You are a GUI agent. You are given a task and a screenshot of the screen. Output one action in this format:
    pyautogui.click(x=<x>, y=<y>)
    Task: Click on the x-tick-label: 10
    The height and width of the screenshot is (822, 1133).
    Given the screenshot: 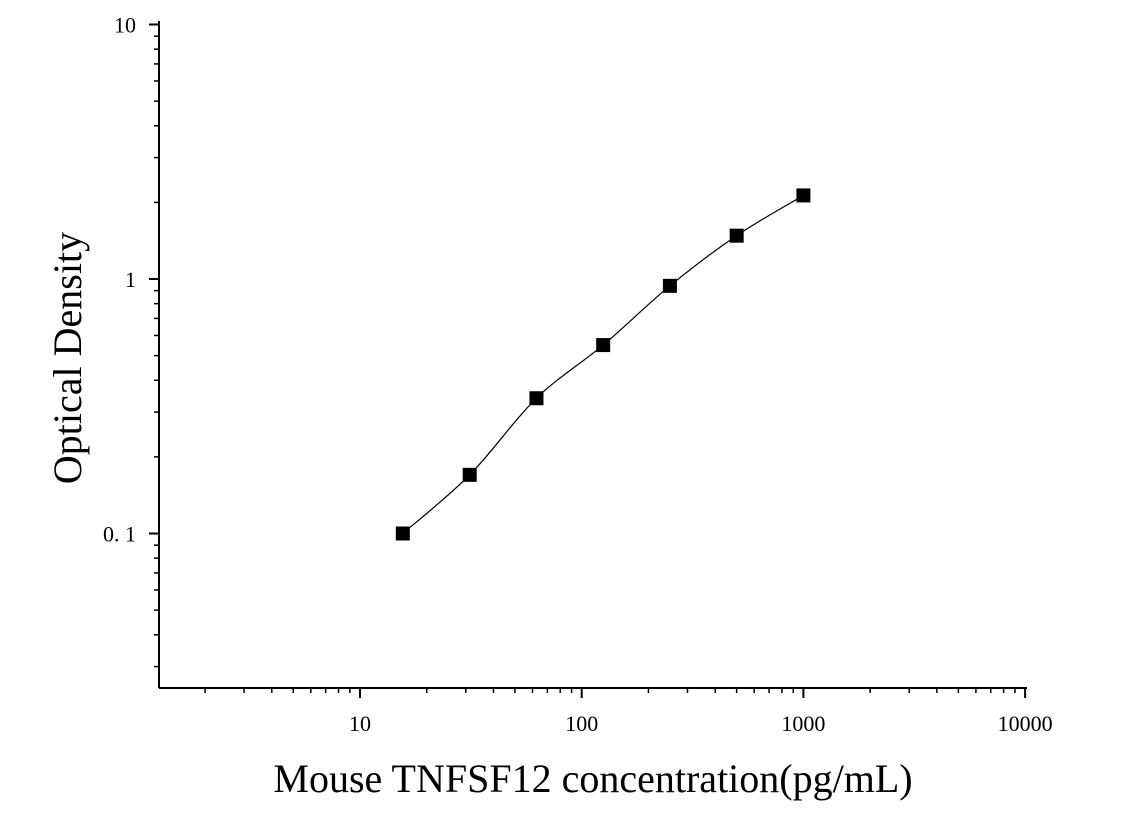 What is the action you would take?
    pyautogui.click(x=360, y=723)
    